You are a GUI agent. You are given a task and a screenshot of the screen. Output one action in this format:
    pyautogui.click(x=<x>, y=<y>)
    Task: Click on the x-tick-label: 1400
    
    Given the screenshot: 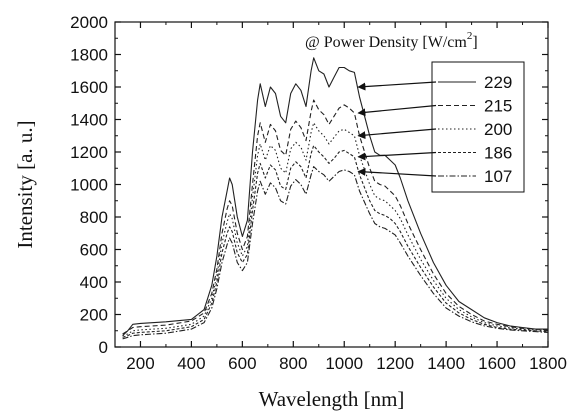 What is the action you would take?
    pyautogui.click(x=446, y=363)
    